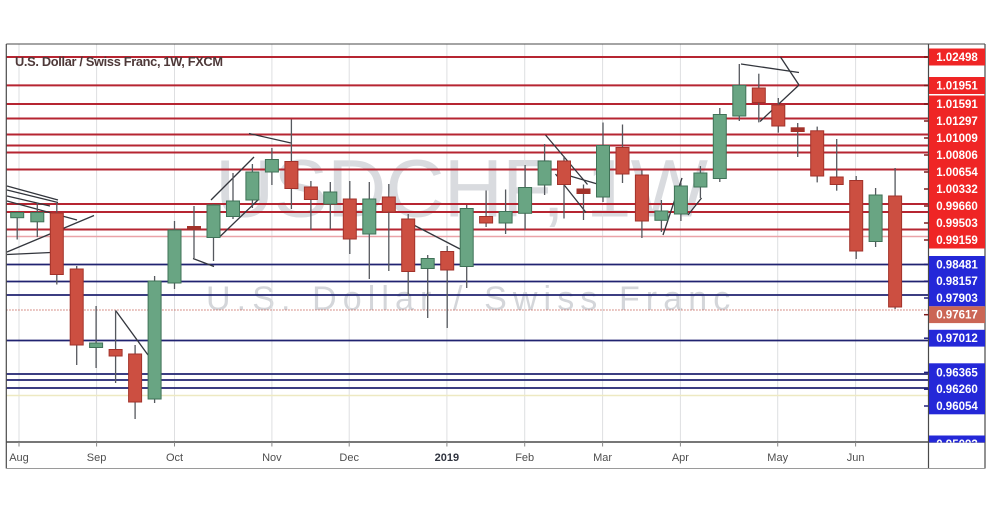 The image size is (991, 507). Describe the element at coordinates (957, 265) in the screenshot. I see `svg-text: 0.98481` at that location.